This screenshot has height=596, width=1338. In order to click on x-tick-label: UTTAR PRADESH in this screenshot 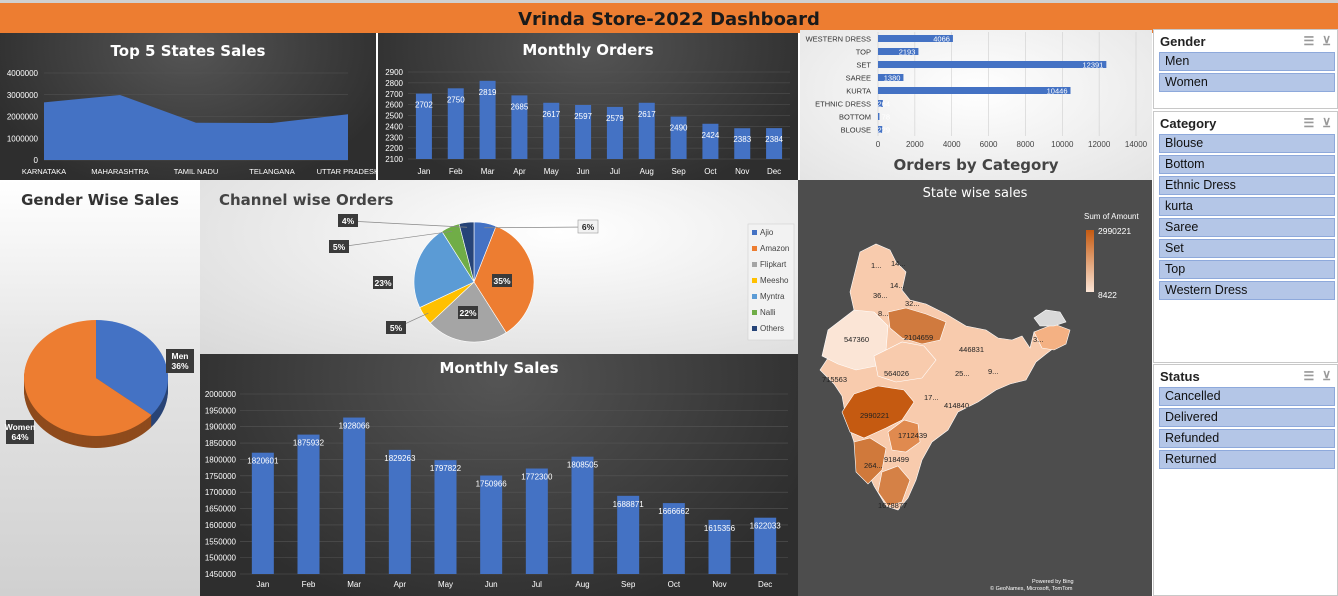, I will do `click(346, 171)`.